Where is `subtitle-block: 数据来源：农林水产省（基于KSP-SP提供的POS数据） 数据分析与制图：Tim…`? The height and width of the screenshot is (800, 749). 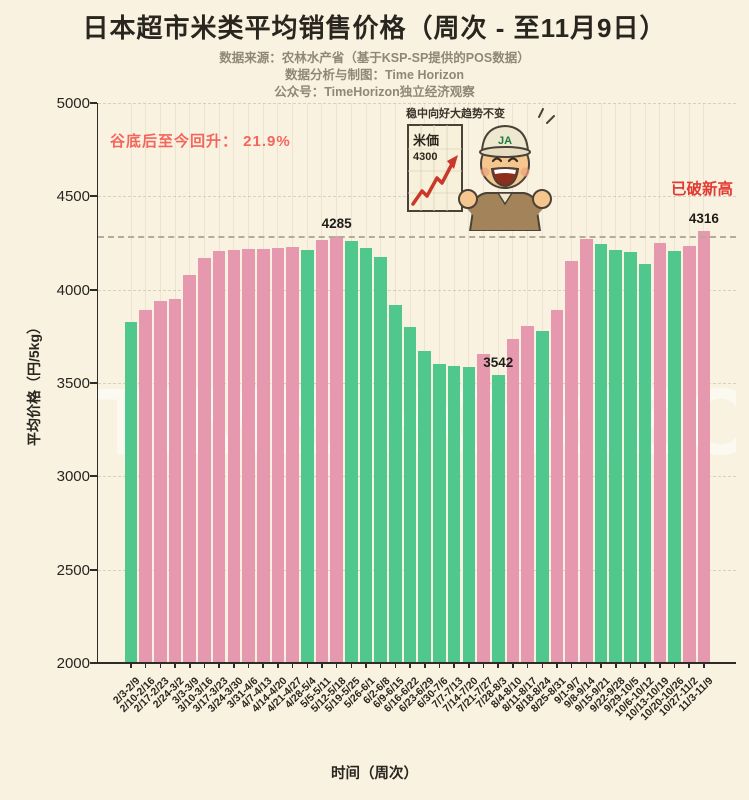 subtitle-block: 数据来源：农林水产省（基于KSP-SP提供的POS数据） 数据分析与制图：Tim… is located at coordinates (374, 75).